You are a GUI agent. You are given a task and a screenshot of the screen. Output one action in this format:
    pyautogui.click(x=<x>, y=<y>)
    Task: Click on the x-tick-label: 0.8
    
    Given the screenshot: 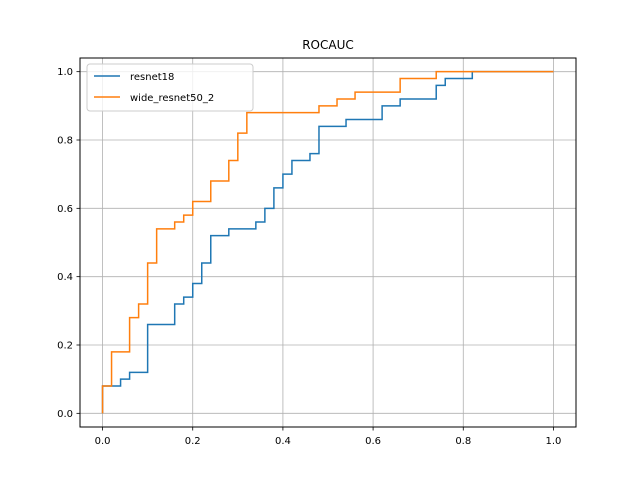 What is the action you would take?
    pyautogui.click(x=463, y=441)
    